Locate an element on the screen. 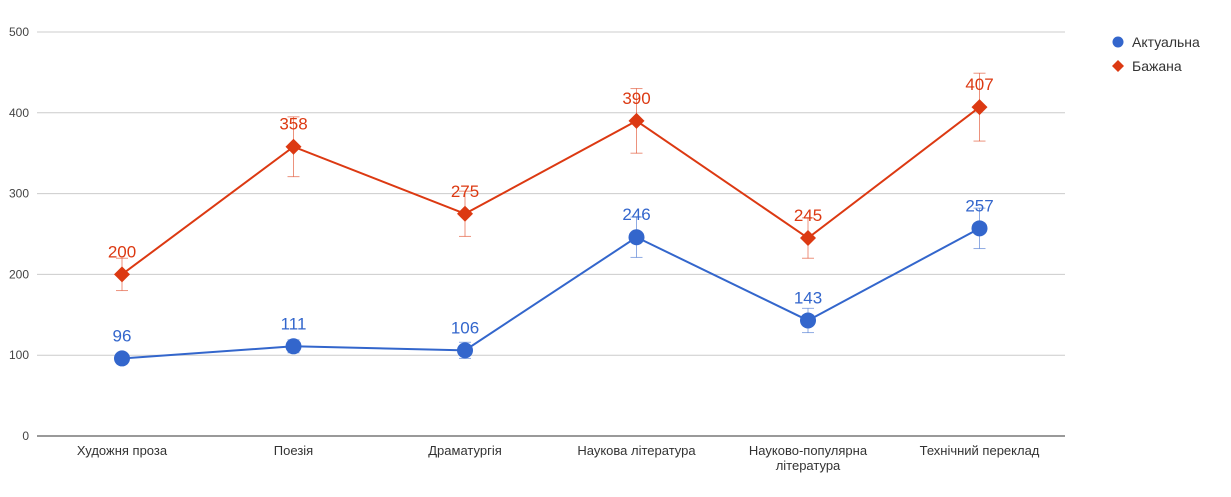 This screenshot has width=1231, height=497. x-tick-label: Художня проза is located at coordinates (122, 450).